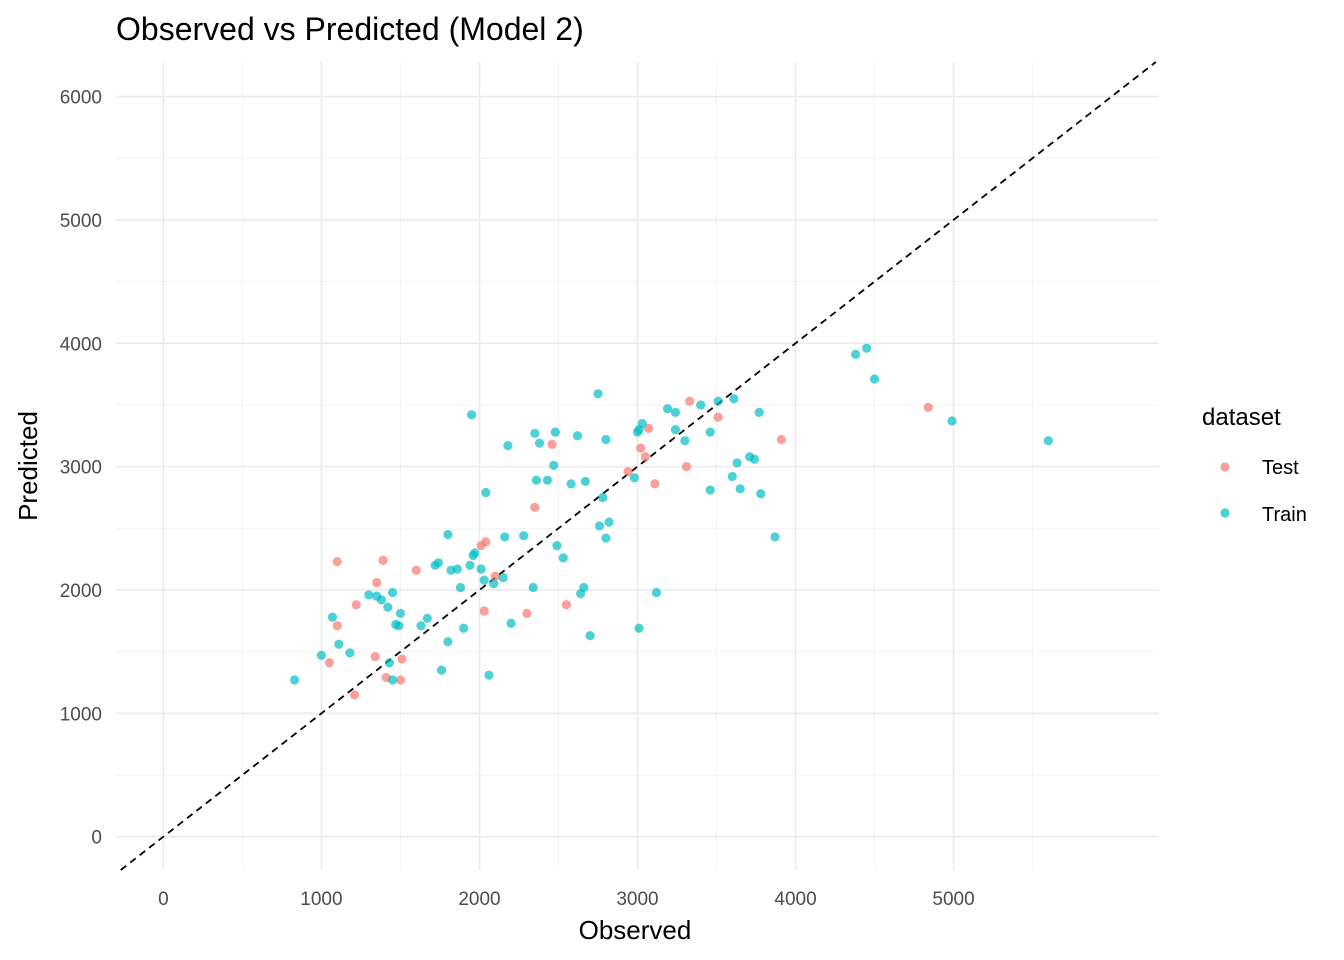 Image resolution: width=1344 pixels, height=960 pixels. I want to click on x-tick-label: 2000, so click(479, 899).